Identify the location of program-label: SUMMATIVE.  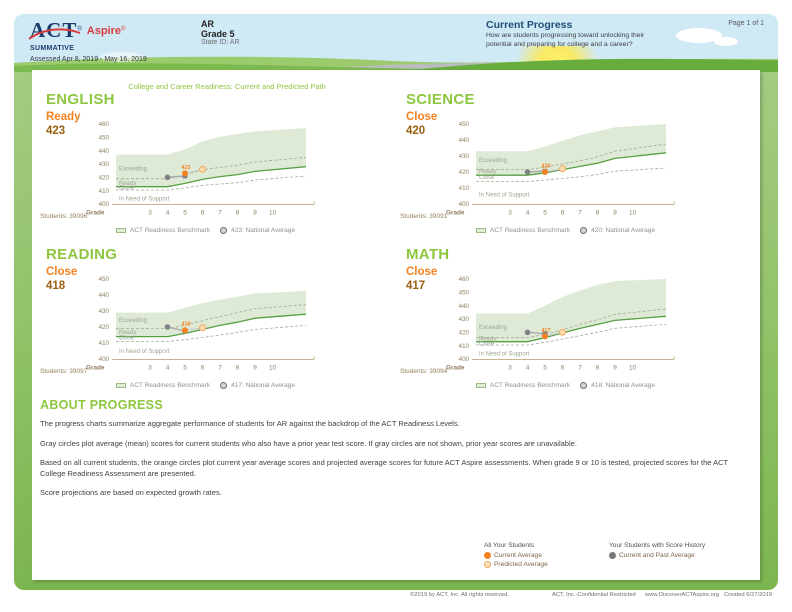
(52, 48).